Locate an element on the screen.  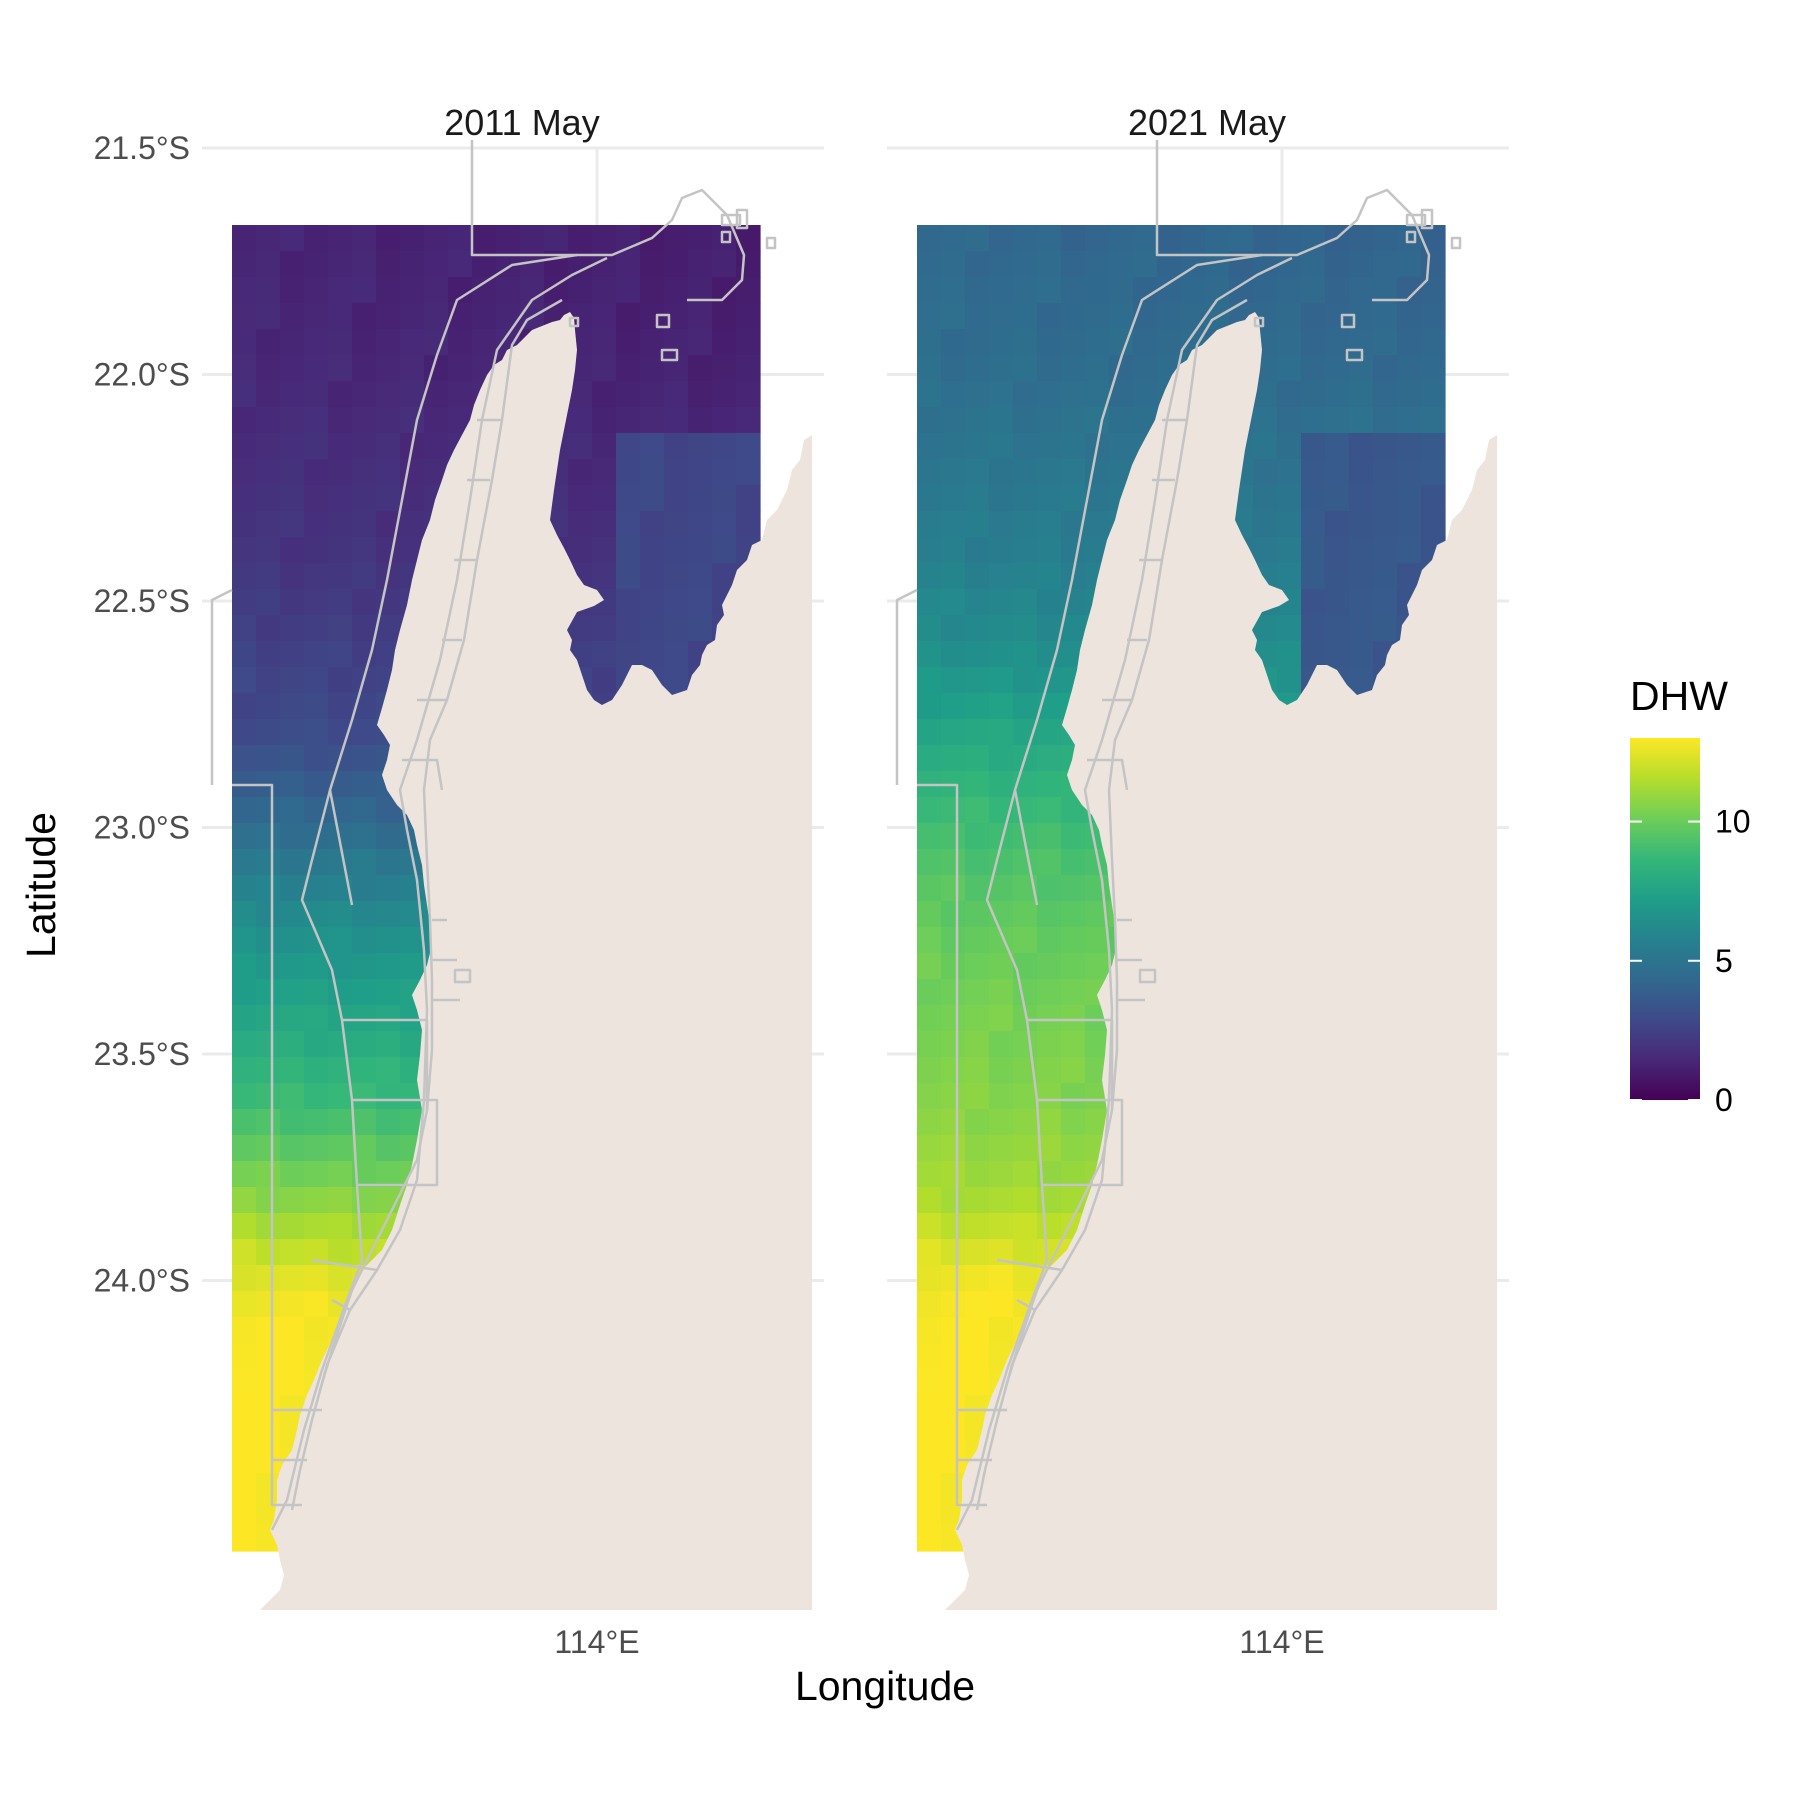
dhw-legend: DHW 0 5 10 is located at coordinates (1690, 895).